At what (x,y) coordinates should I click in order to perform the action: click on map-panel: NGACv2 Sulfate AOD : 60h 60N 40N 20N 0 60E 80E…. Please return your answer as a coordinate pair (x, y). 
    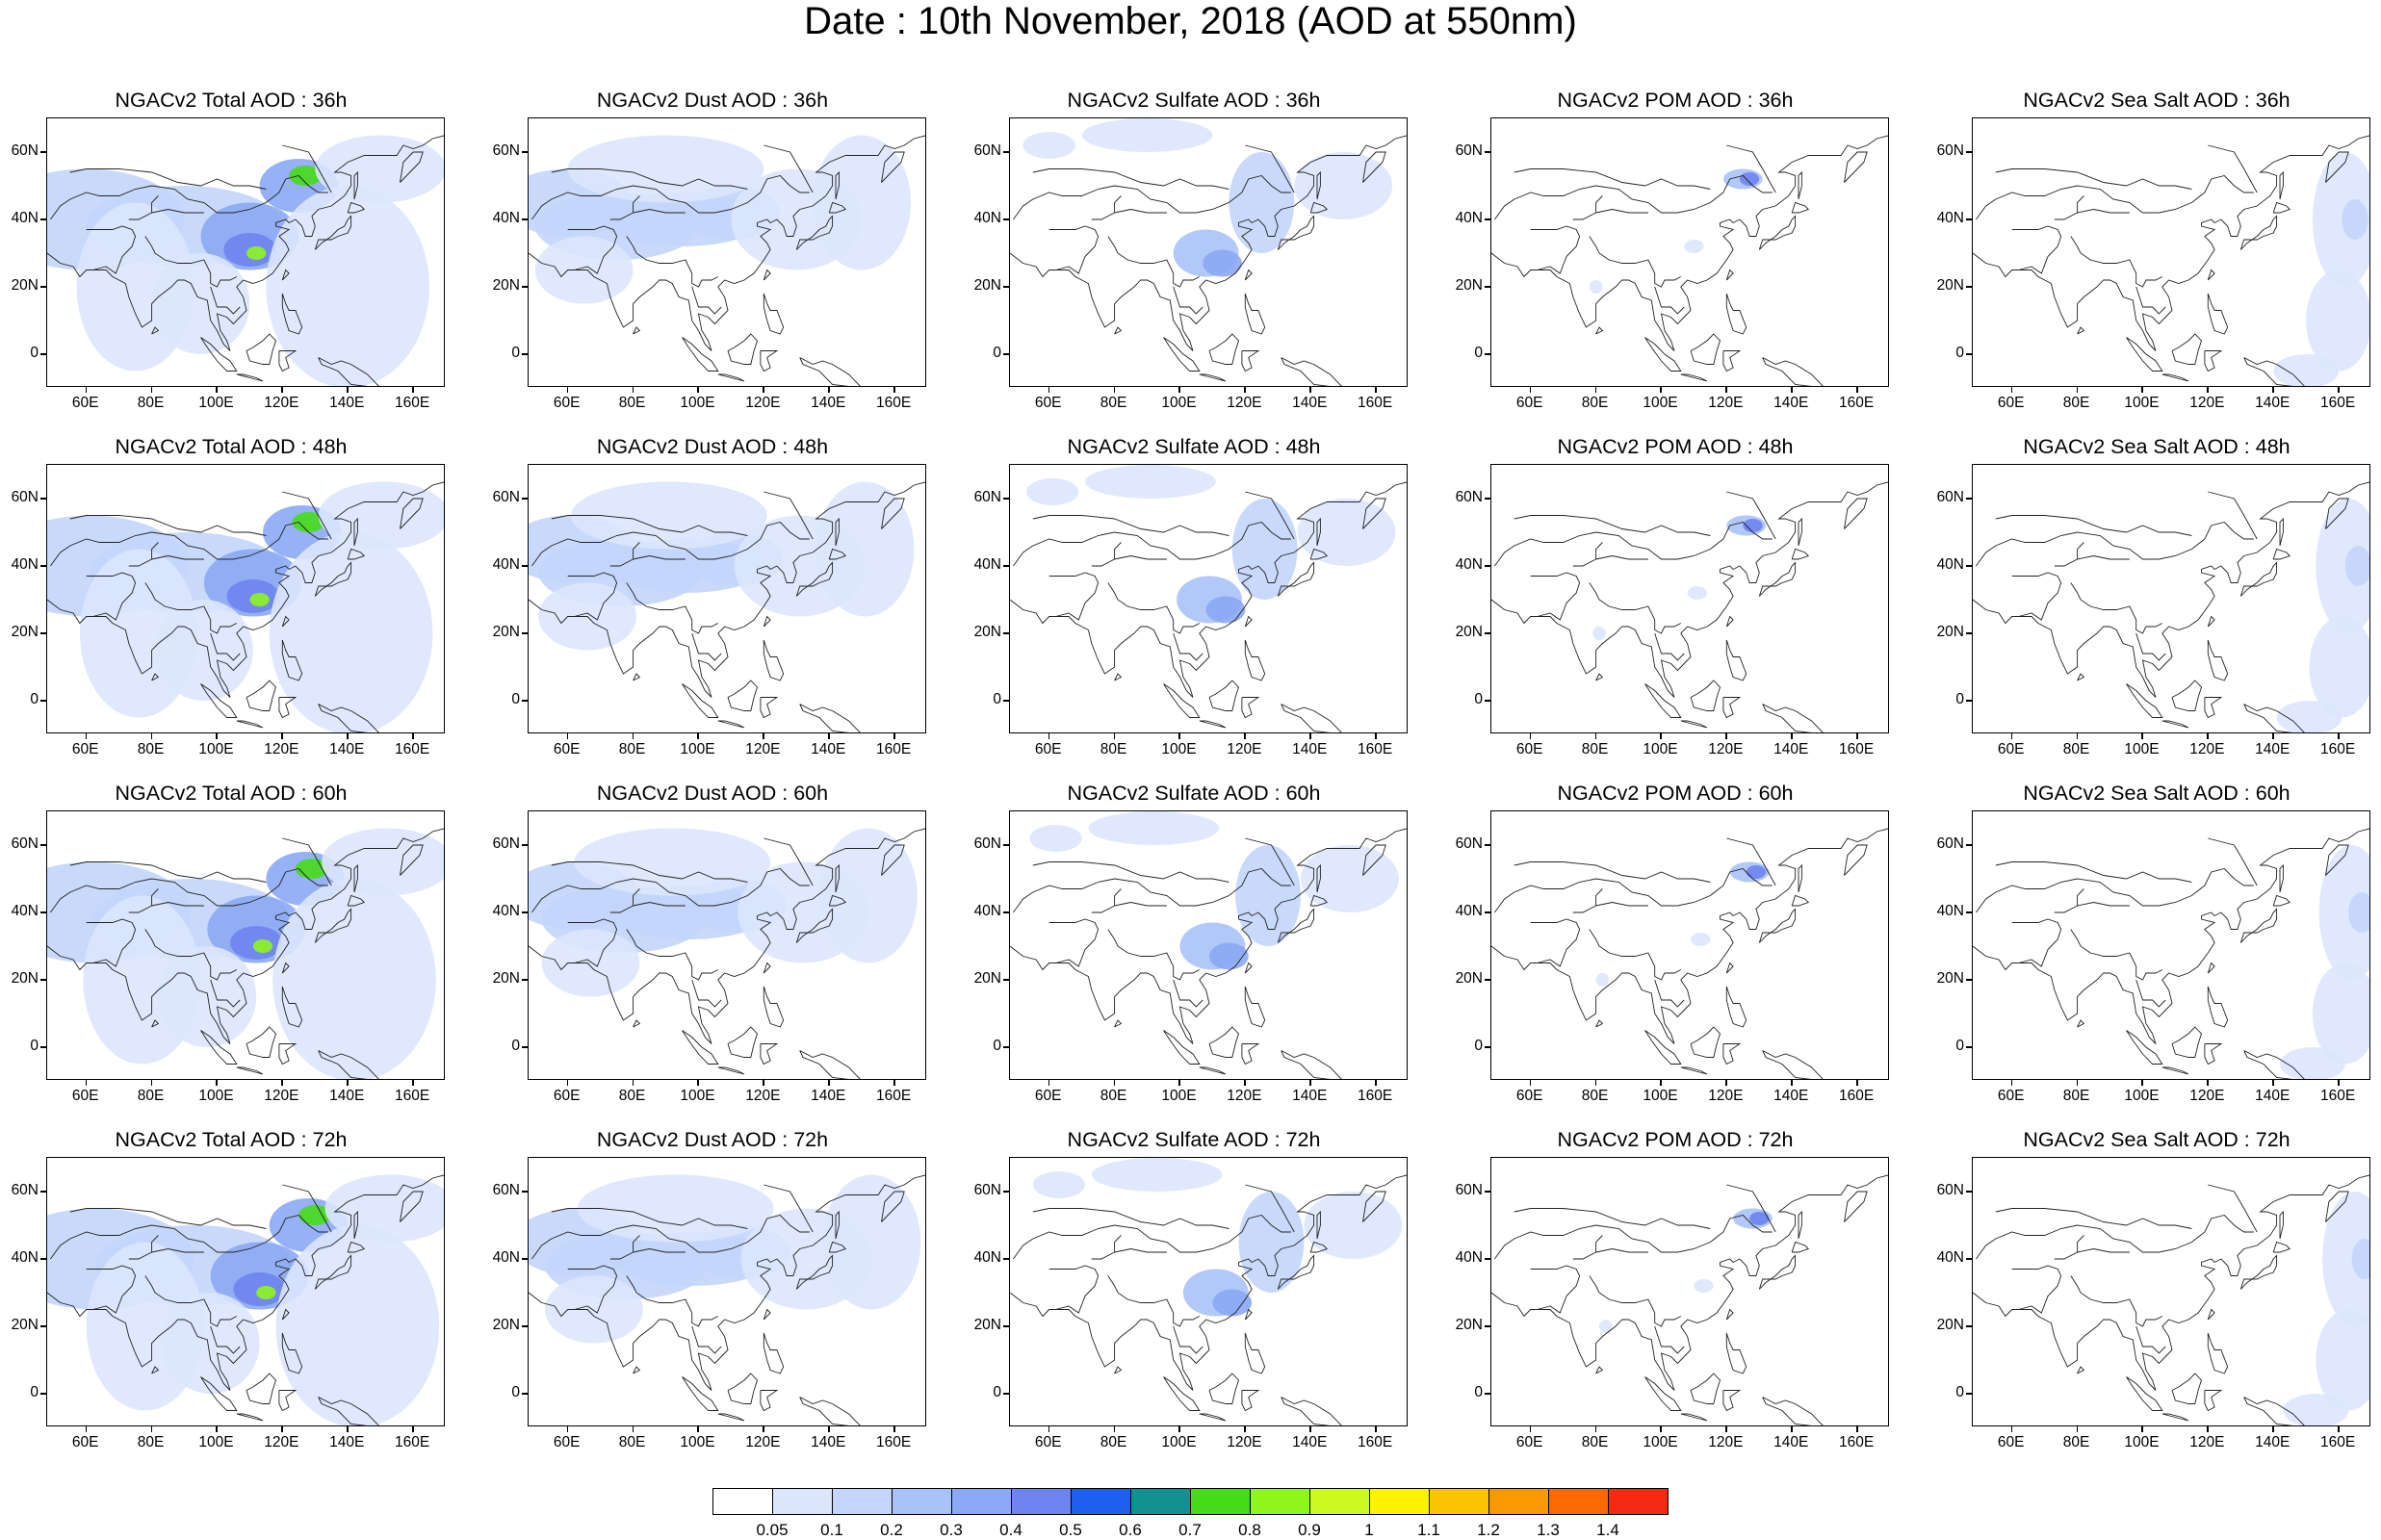
    Looking at the image, I should click on (1189, 944).